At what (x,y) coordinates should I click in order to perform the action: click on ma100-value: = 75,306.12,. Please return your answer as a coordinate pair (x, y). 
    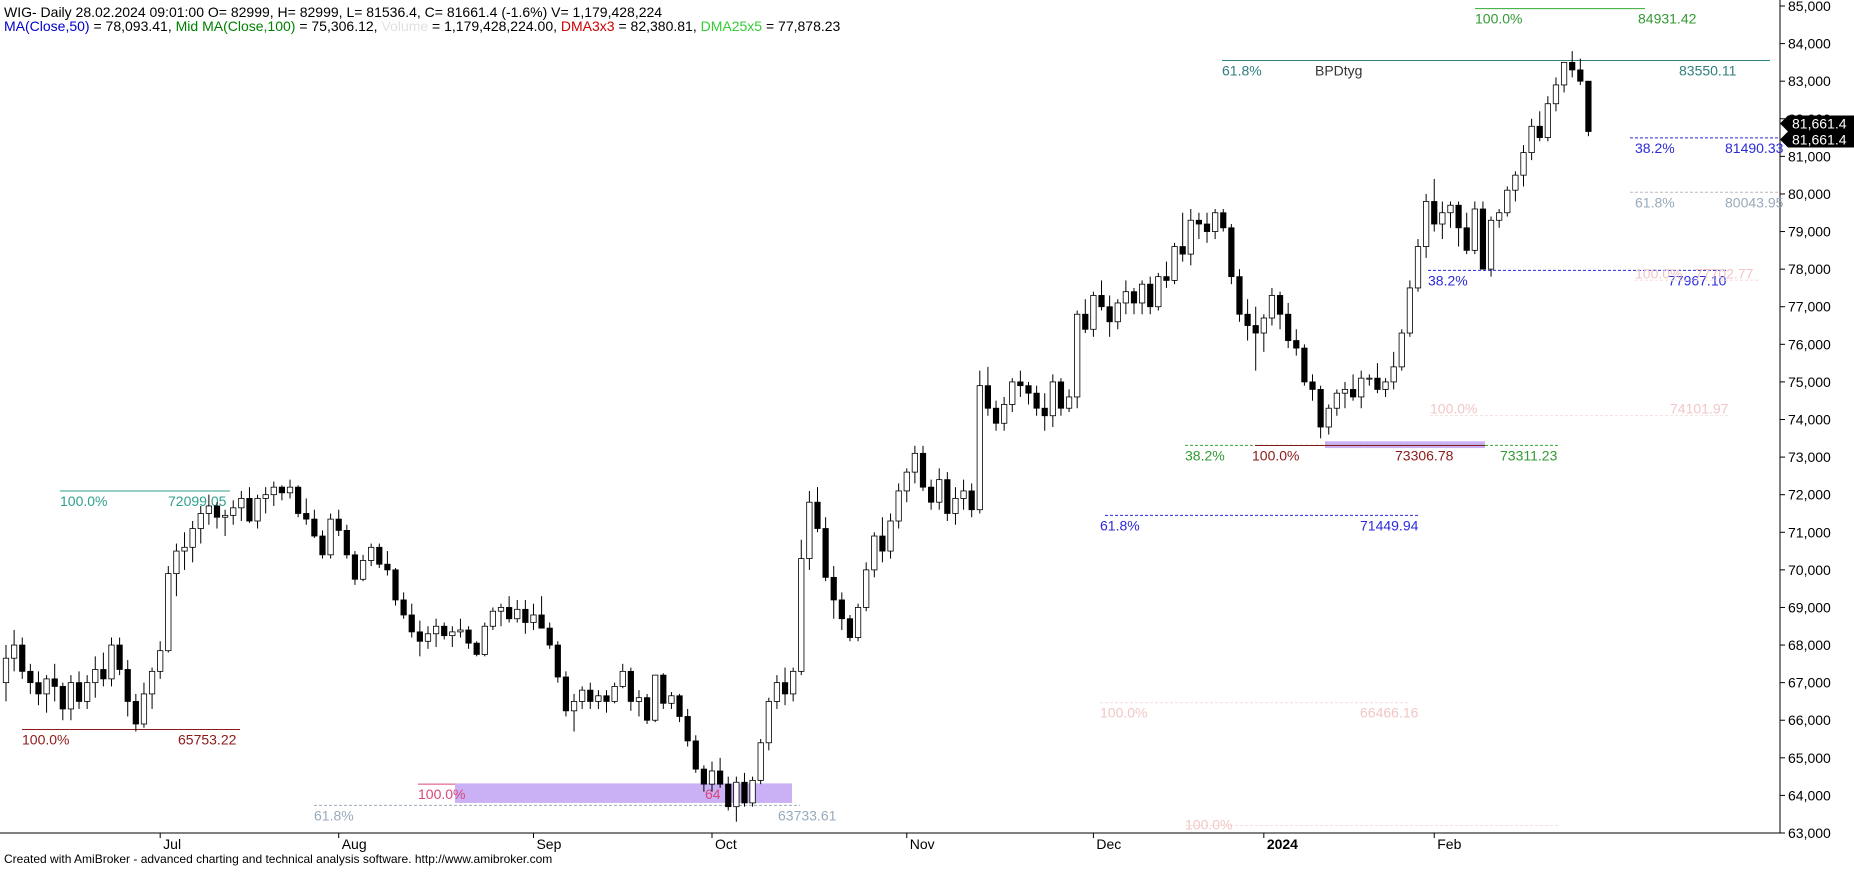
    Looking at the image, I should click on (336, 26).